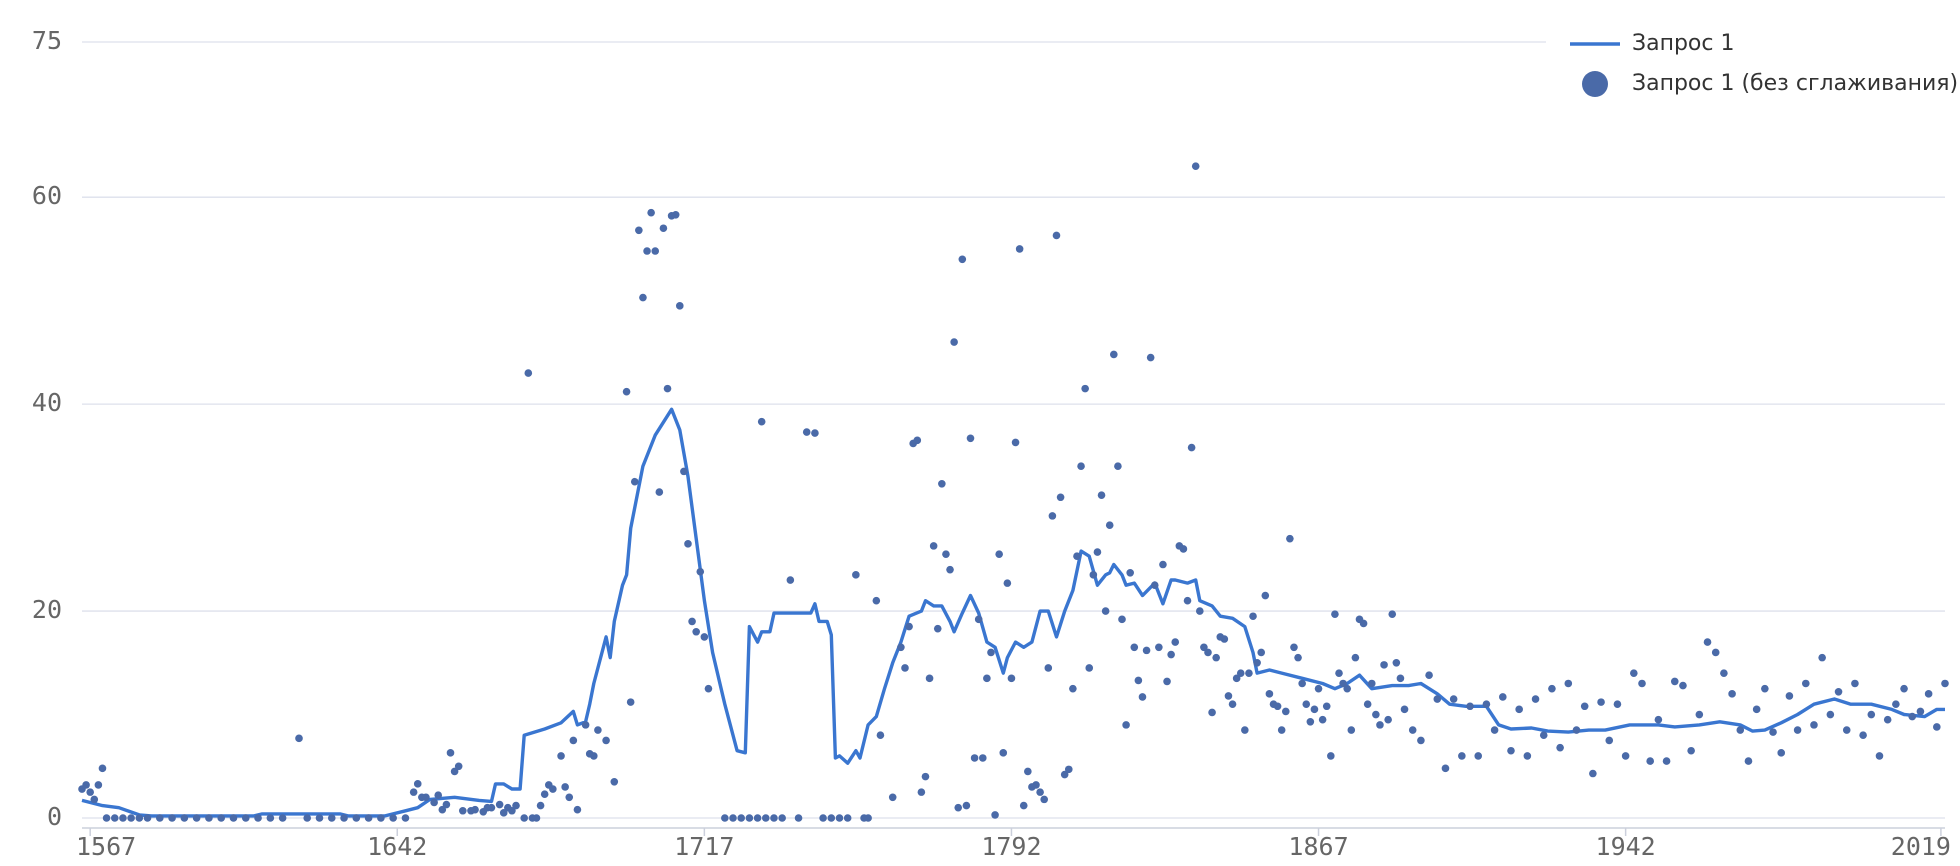 This screenshot has height=866, width=1960. I want to click on y-tick-label: 40, so click(47, 402).